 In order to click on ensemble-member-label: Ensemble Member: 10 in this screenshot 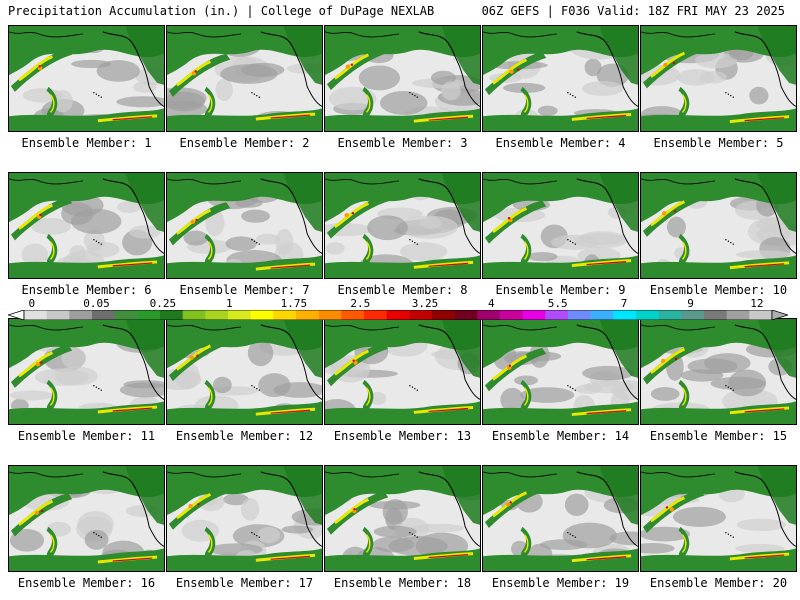, I will do `click(718, 290)`.